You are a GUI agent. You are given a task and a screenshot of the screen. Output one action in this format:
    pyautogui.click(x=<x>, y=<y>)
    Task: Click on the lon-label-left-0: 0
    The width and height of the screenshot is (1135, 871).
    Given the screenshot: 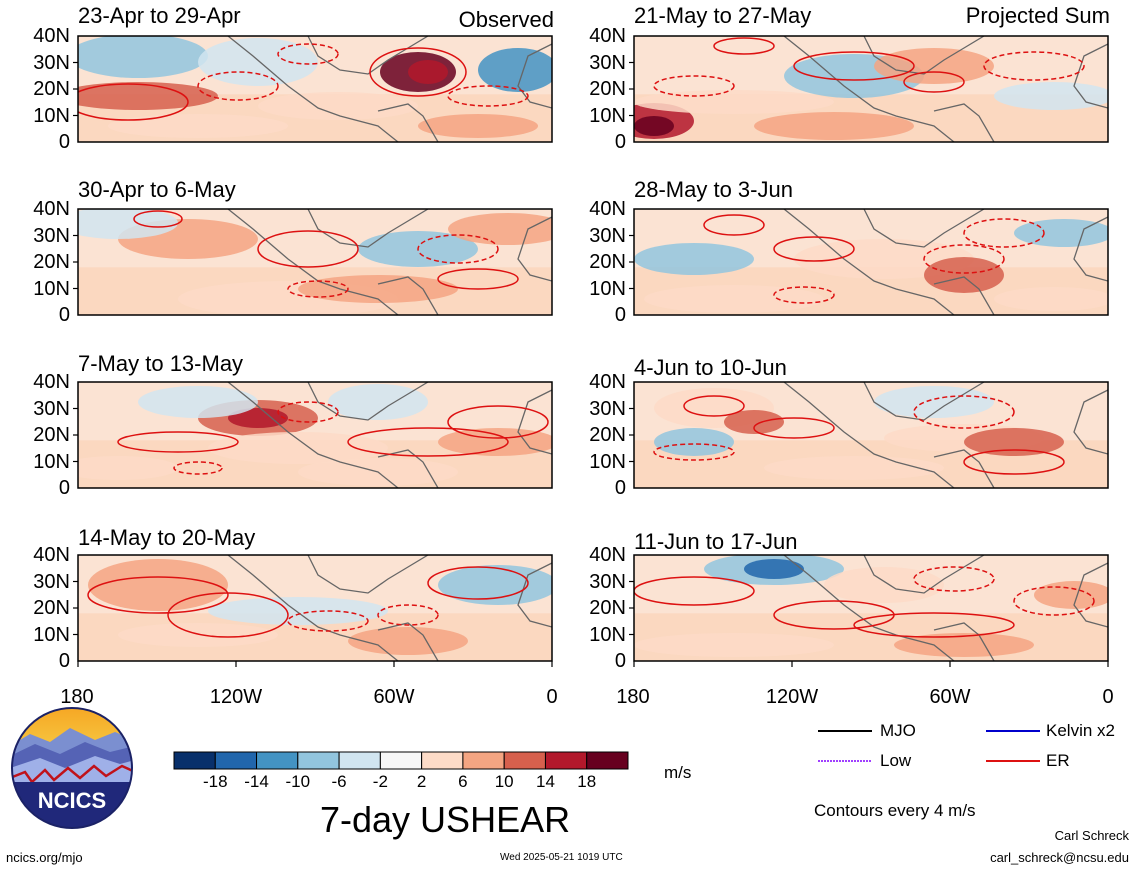 What is the action you would take?
    pyautogui.click(x=552, y=697)
    